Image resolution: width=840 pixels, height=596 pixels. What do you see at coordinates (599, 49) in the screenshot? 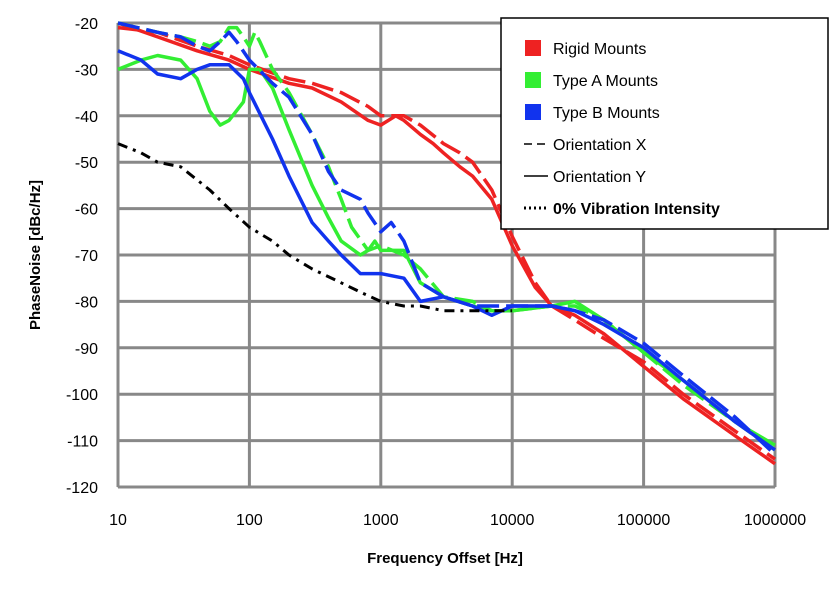
I see `legend-label-0: Rigid Mounts` at bounding box center [599, 49].